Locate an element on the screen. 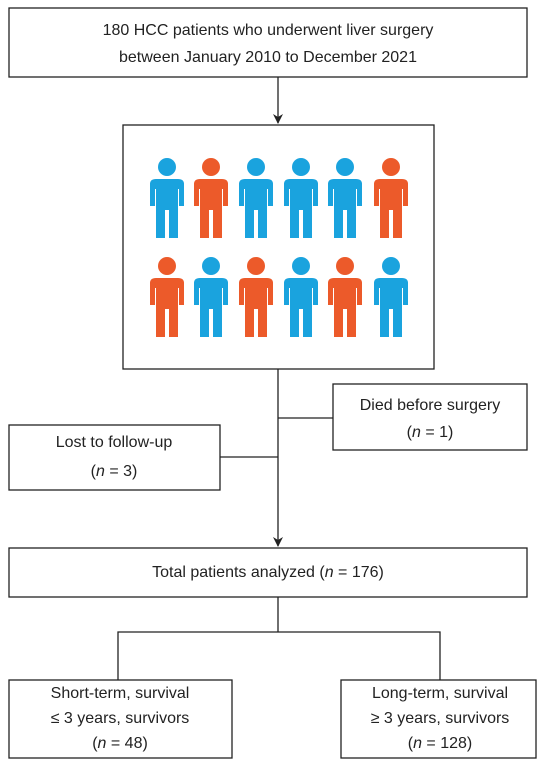 The width and height of the screenshot is (537, 765). label-part: Long-term, survival is located at coordinates (440, 693).